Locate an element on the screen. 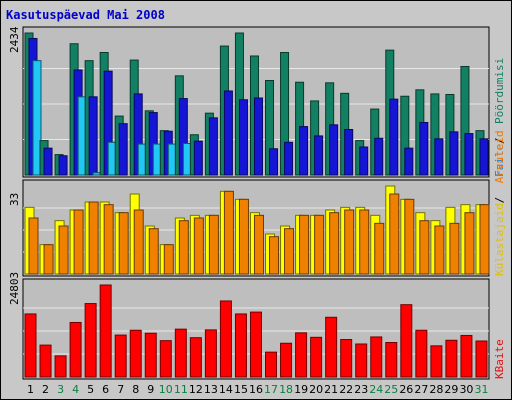 Image resolution: width=512 pixels, height=400 pixels. panel-middle-ymax-label: 33 is located at coordinates (14, 199).